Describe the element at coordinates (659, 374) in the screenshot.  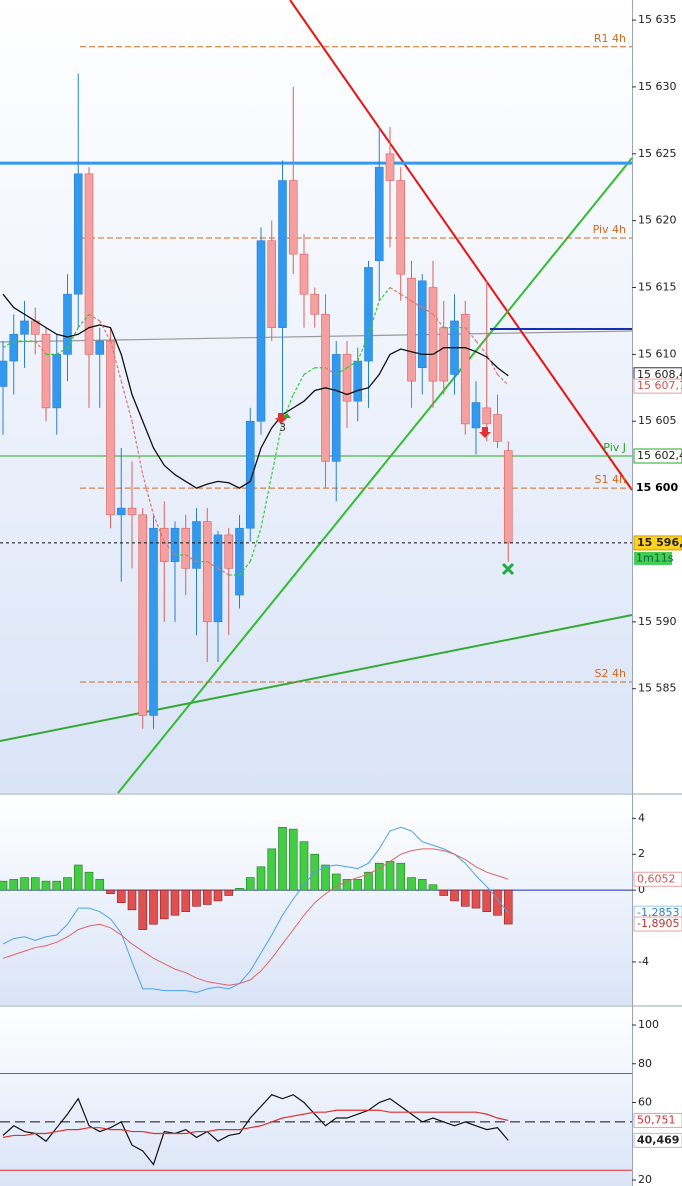
I see `value-badge-label: 15 608,4` at that location.